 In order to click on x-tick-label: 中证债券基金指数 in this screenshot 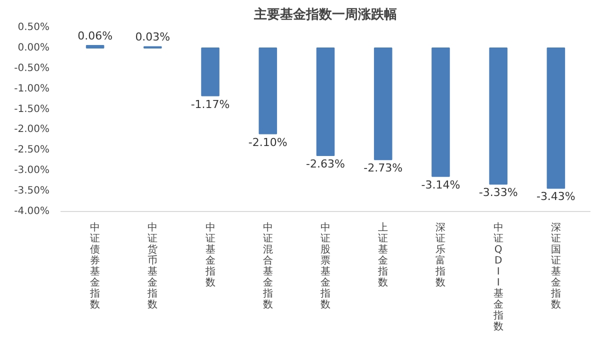, I will do `click(94, 266)`.